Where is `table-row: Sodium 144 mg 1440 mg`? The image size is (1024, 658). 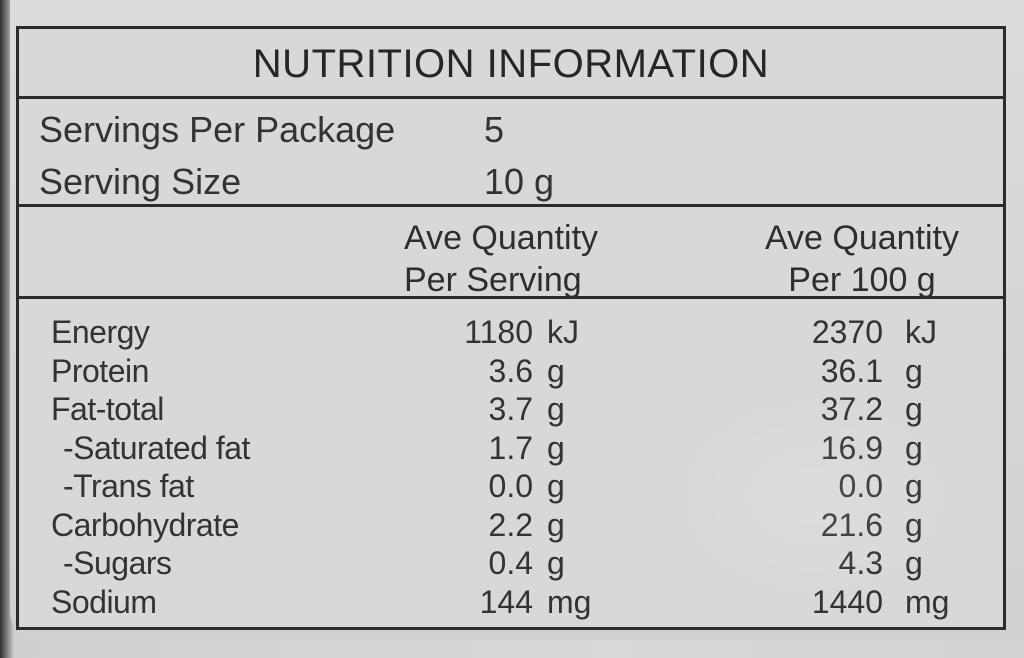
table-row: Sodium 144 mg 1440 mg is located at coordinates (511, 602).